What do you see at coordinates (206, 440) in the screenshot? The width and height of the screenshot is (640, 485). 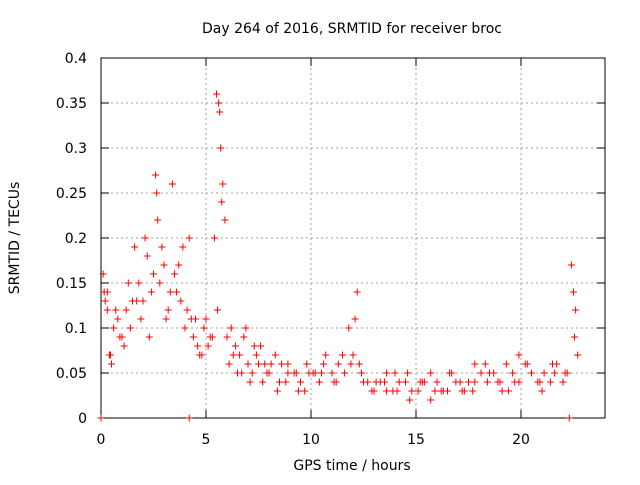 I see `x-tick-label: 5` at bounding box center [206, 440].